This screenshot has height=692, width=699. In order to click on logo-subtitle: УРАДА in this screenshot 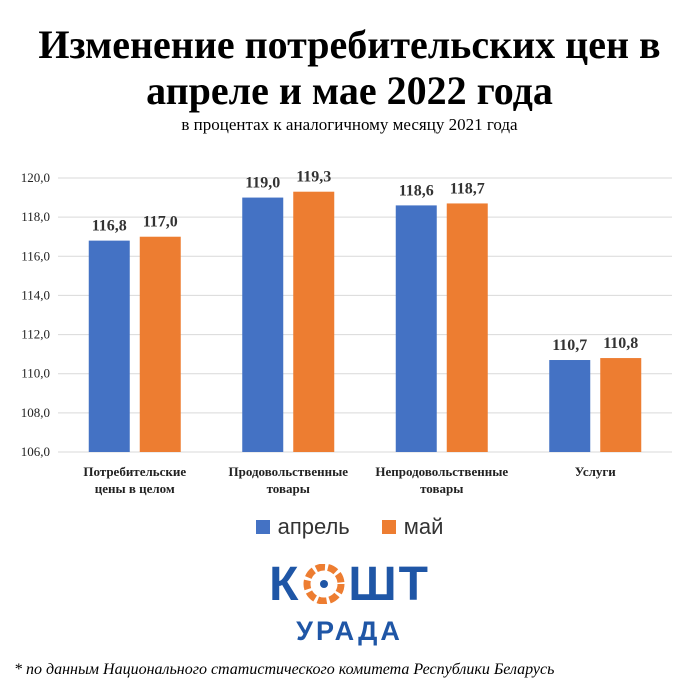, I will do `click(349, 631)`.